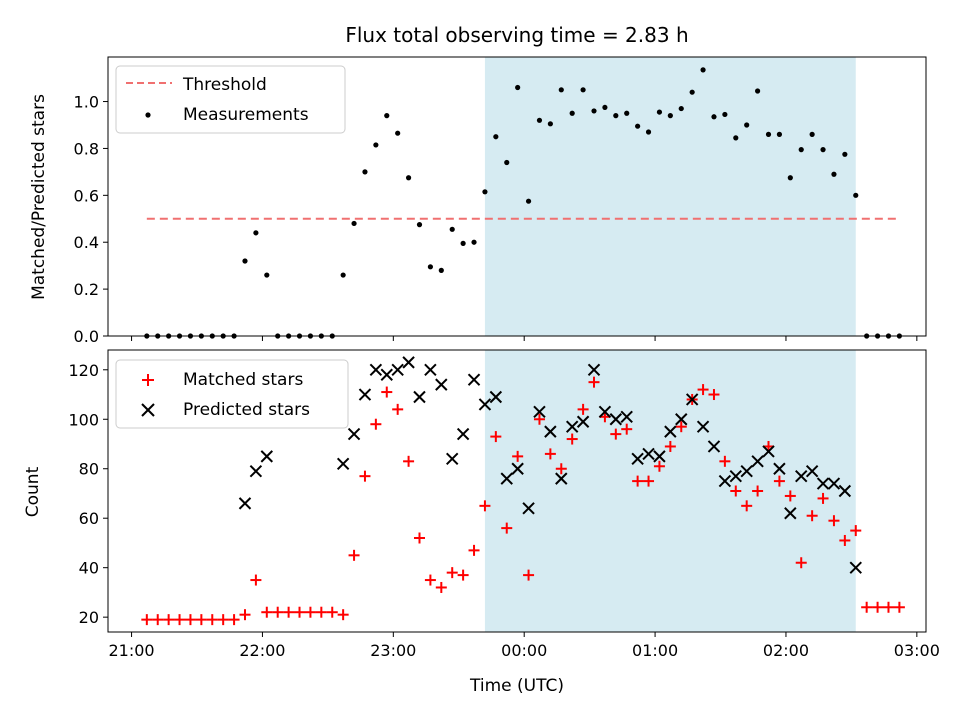 The height and width of the screenshot is (720, 960). I want to click on x-tick-label: 03:00, so click(917, 650).